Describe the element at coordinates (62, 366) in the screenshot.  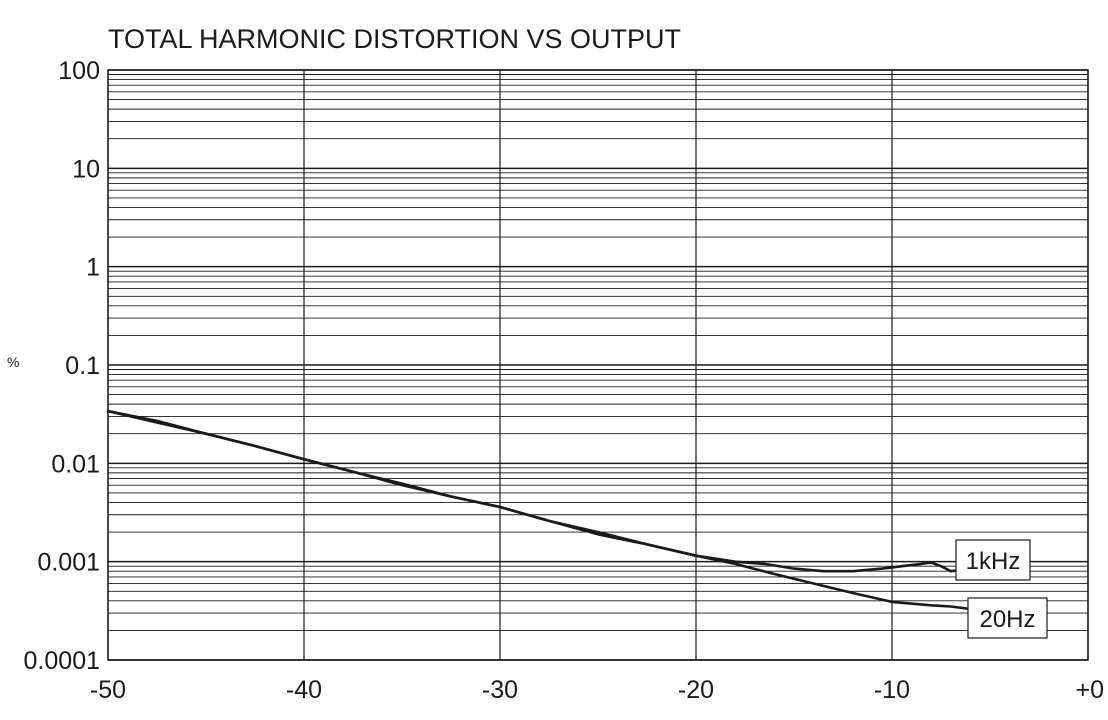
I see `y-tick-labels: 0.0001 0.001 0.01 0.1 1 10 100` at that location.